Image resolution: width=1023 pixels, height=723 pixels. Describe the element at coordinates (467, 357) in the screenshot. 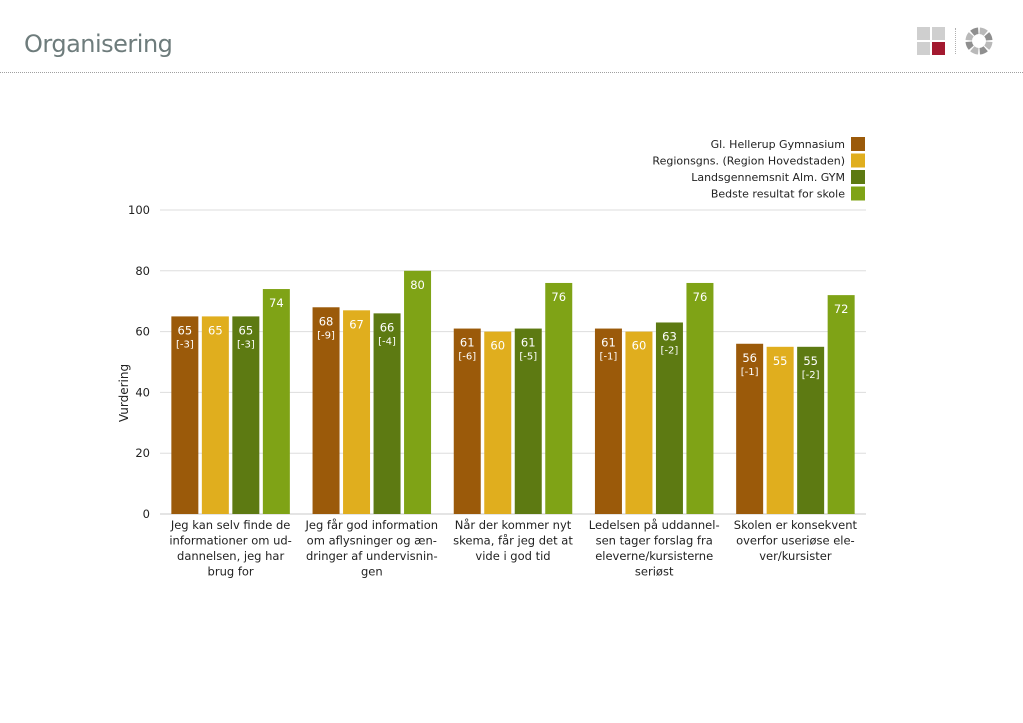

I see `bar-diff-label: [-6]` at that location.